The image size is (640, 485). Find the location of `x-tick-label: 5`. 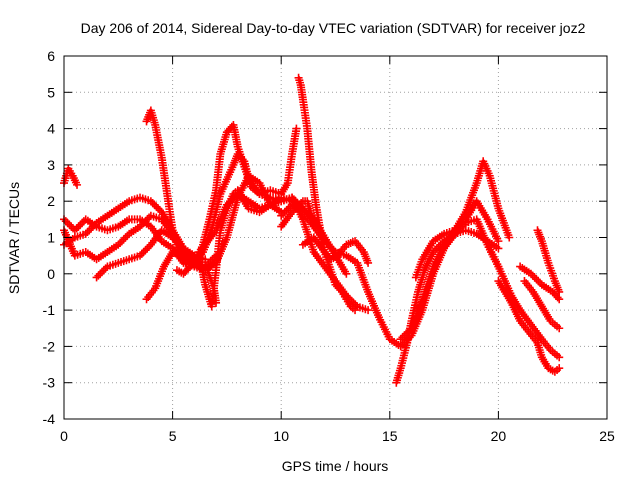

x-tick-label: 5 is located at coordinates (173, 436).